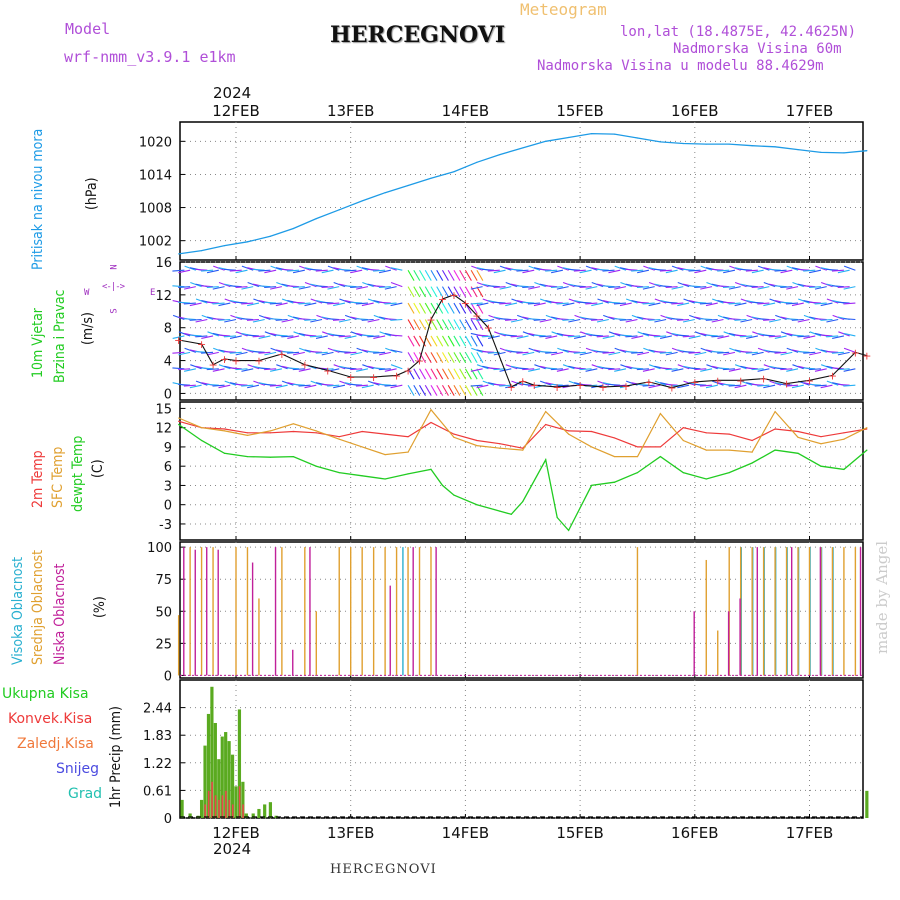 The width and height of the screenshot is (900, 900). I want to click on top-year: 2024, so click(232, 93).